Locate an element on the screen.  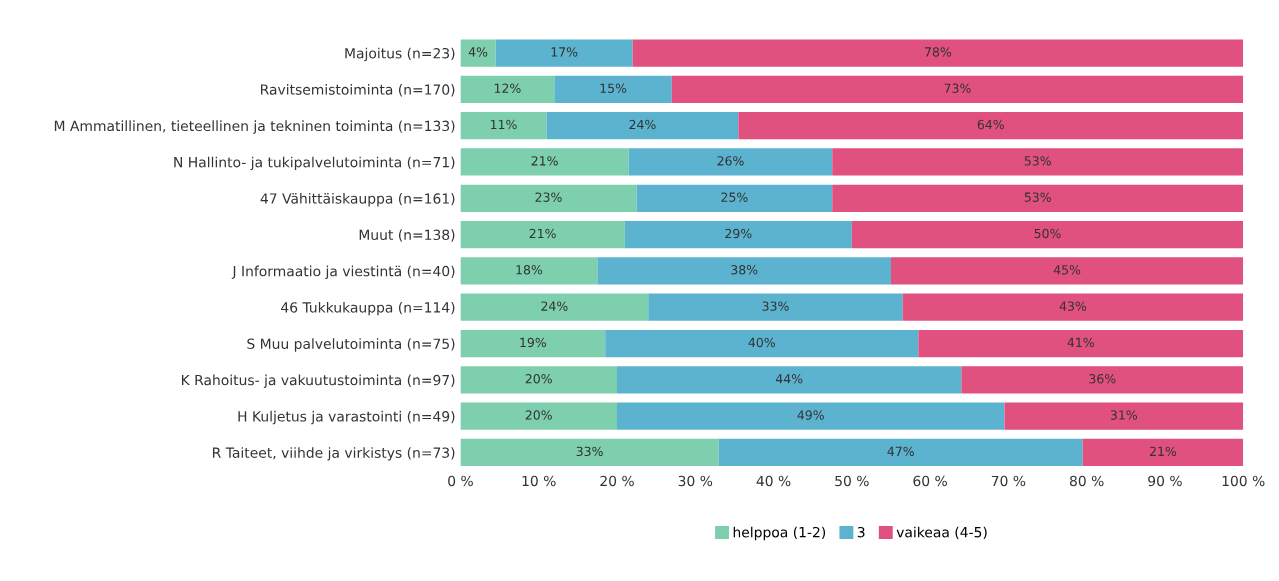
y-tick-label: Majoitus (n=23) is located at coordinates (400, 54).